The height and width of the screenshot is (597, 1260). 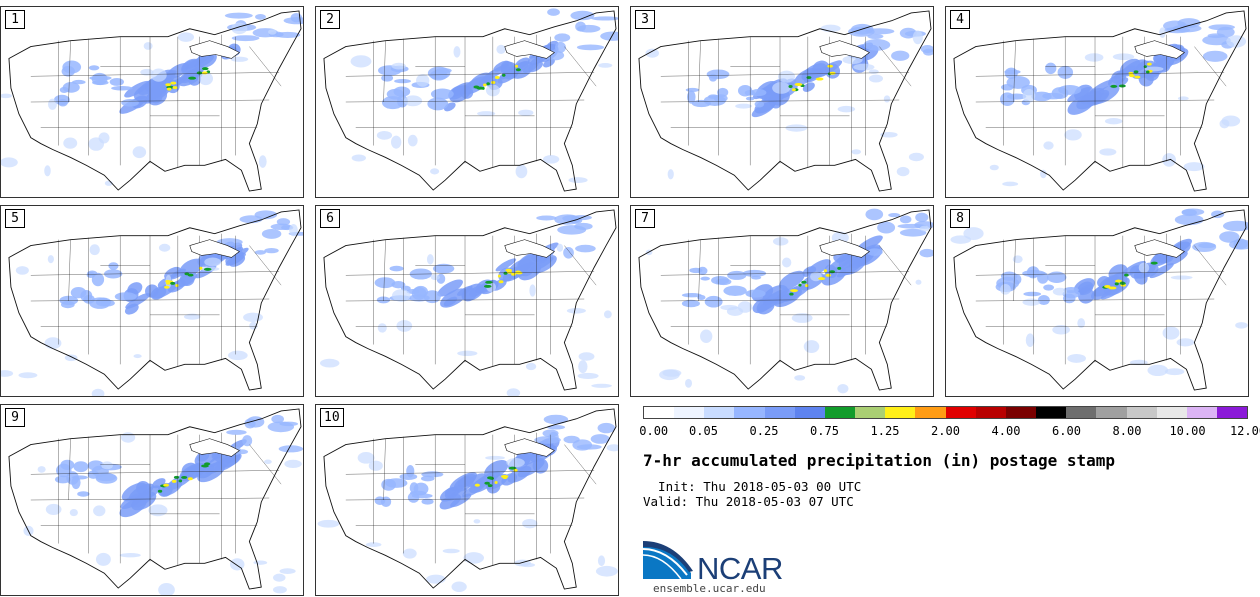 What do you see at coordinates (824, 431) in the screenshot?
I see `colorbar-tick: 0.75` at bounding box center [824, 431].